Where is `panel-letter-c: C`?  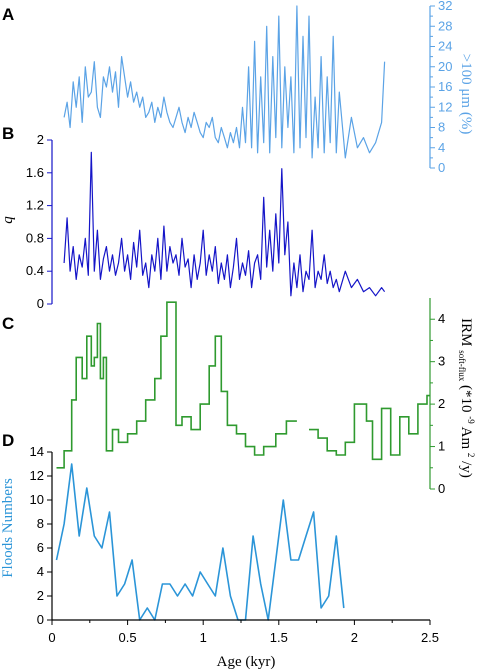
panel-letter-c: C is located at coordinates (8, 323).